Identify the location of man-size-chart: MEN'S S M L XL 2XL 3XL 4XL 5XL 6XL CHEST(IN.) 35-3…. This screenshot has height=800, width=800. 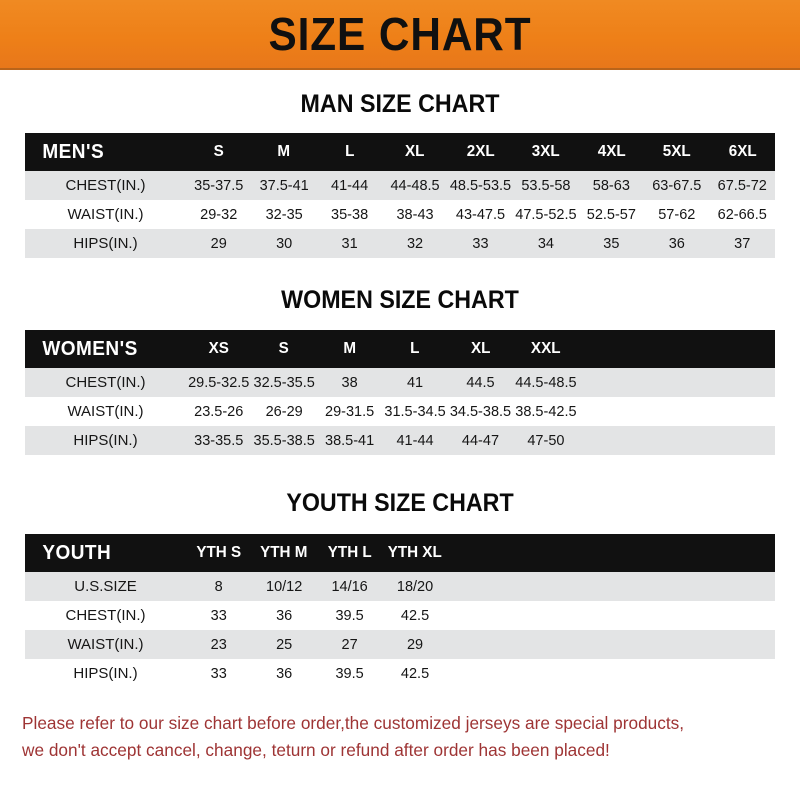
(400, 195).